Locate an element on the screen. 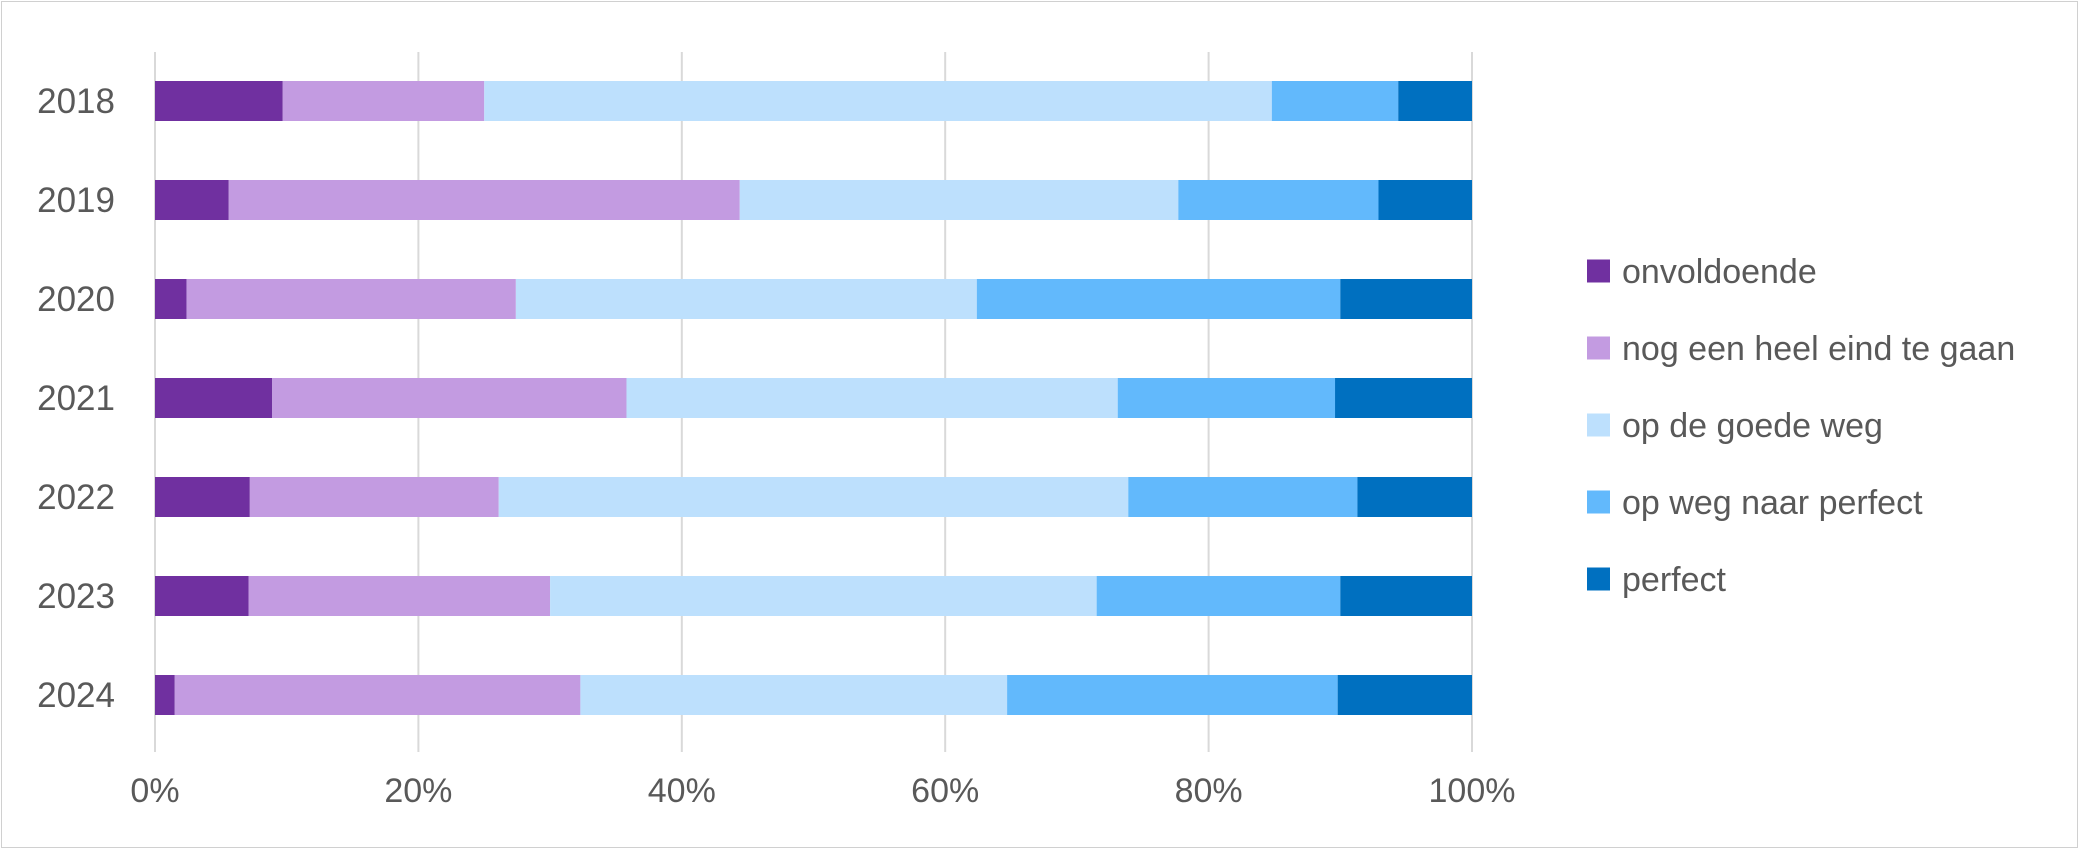  legend-item: op de goede weg is located at coordinates (1735, 426).